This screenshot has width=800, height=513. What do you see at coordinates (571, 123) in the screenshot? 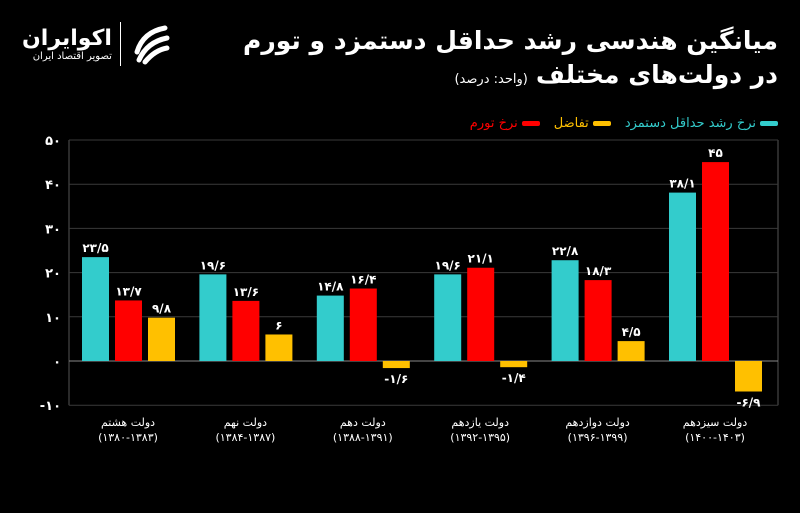
I see `legend-label: تفاضل` at bounding box center [571, 123].